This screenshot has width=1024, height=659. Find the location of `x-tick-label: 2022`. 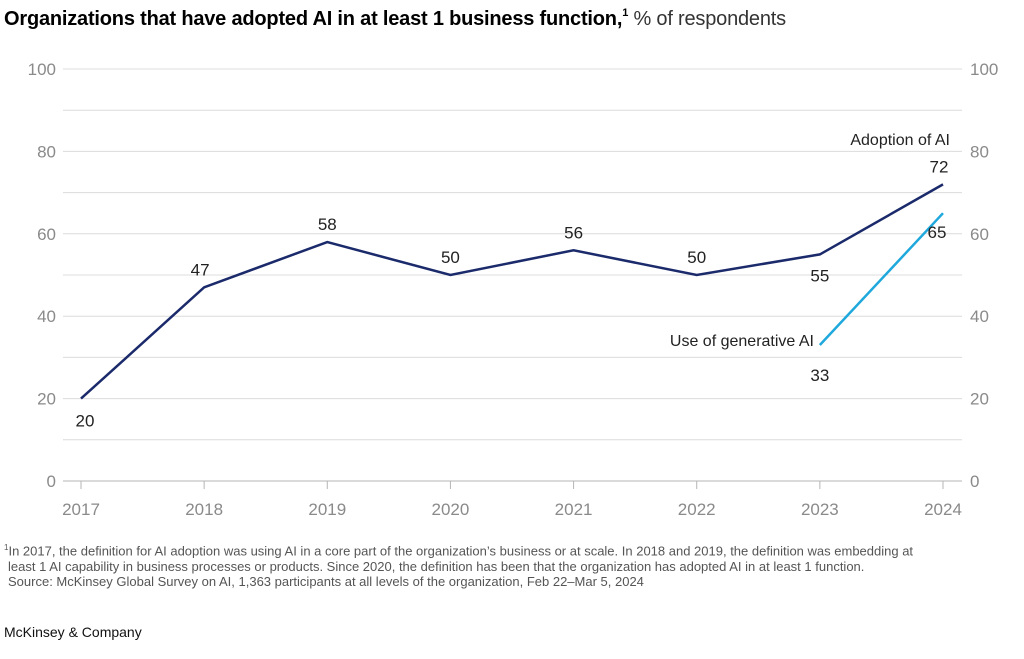

x-tick-label: 2022 is located at coordinates (697, 509).